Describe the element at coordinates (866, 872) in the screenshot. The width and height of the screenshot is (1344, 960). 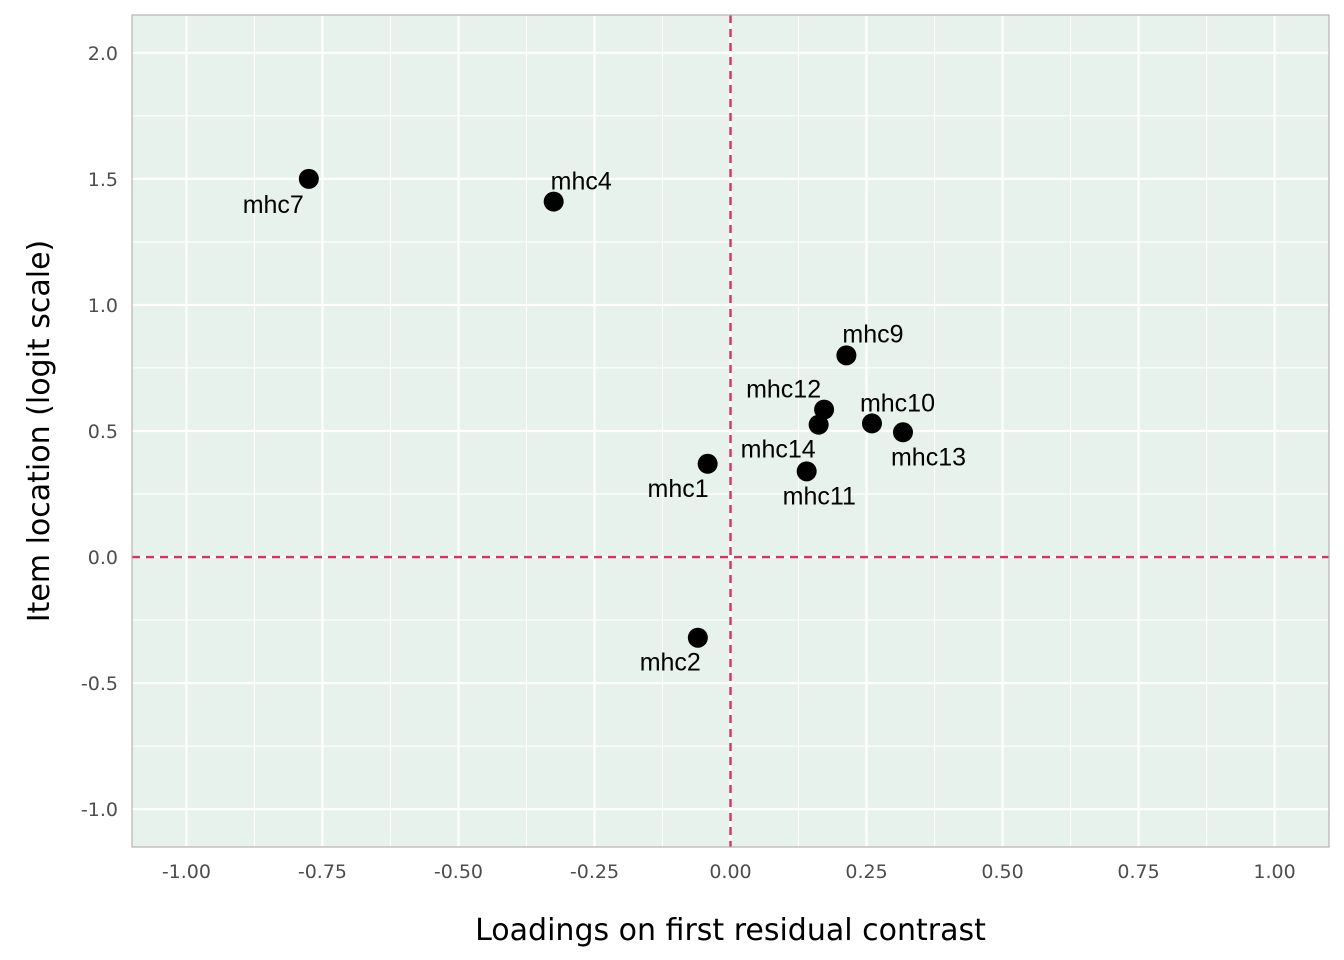
I see `x-tick-label: 0.25` at that location.